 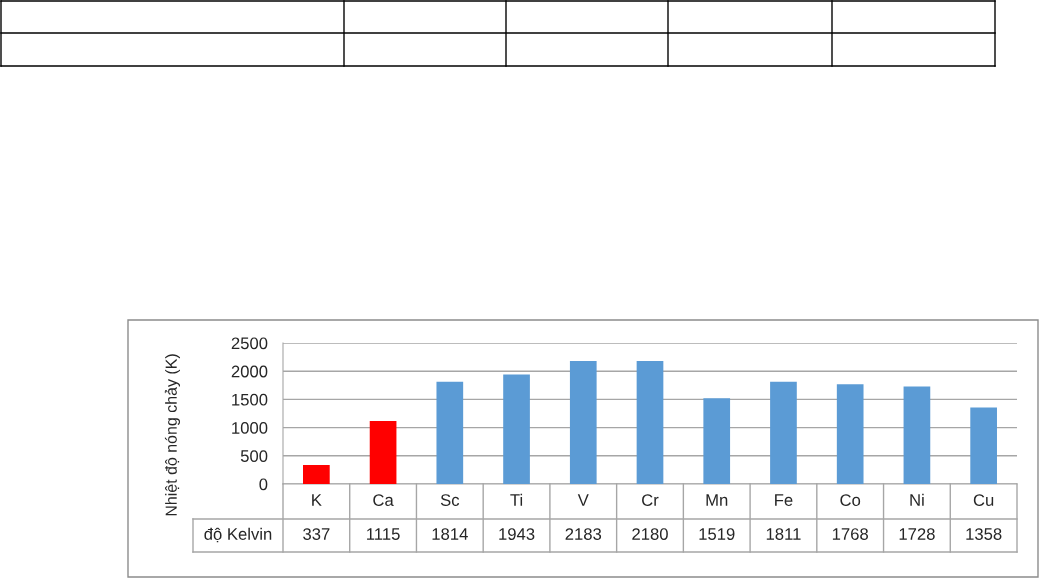 What do you see at coordinates (383, 500) in the screenshot?
I see `x-tick-label: Ca` at bounding box center [383, 500].